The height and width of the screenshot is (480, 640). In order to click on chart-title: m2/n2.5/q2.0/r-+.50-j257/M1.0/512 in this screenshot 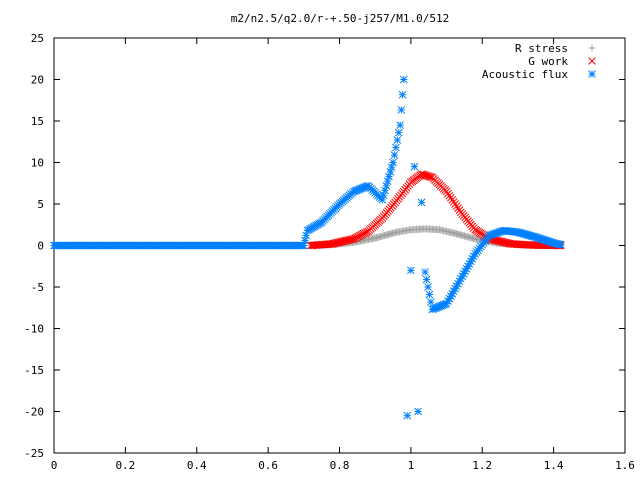, I will do `click(340, 18)`.